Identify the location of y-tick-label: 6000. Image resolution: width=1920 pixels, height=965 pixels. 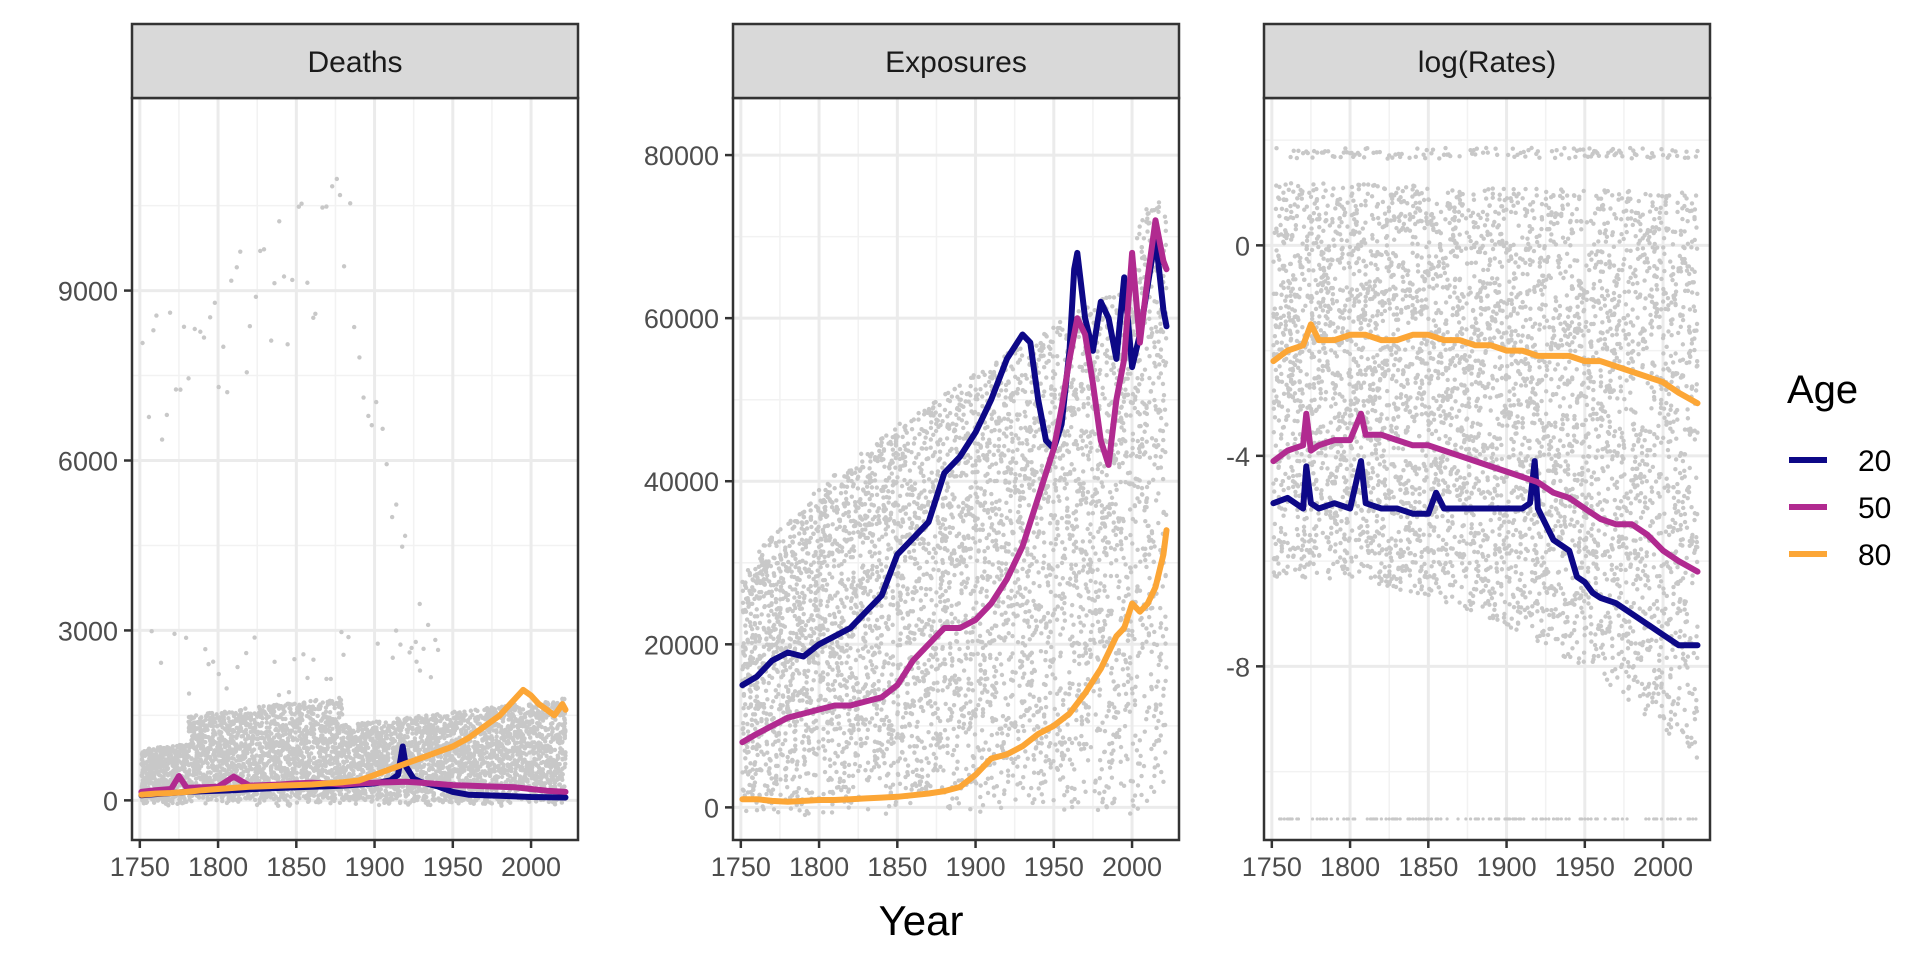
(88, 462).